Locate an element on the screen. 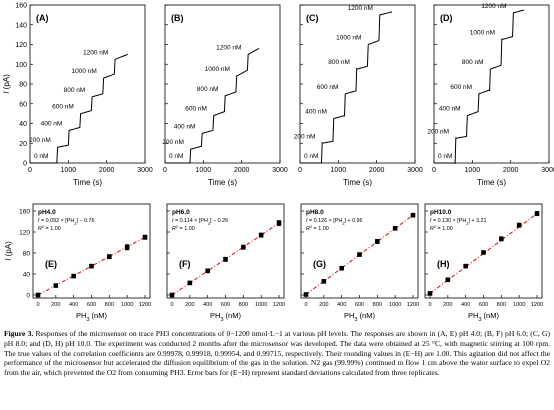 The width and height of the screenshot is (554, 410). y-tick-label: 20 is located at coordinates (23, 144).